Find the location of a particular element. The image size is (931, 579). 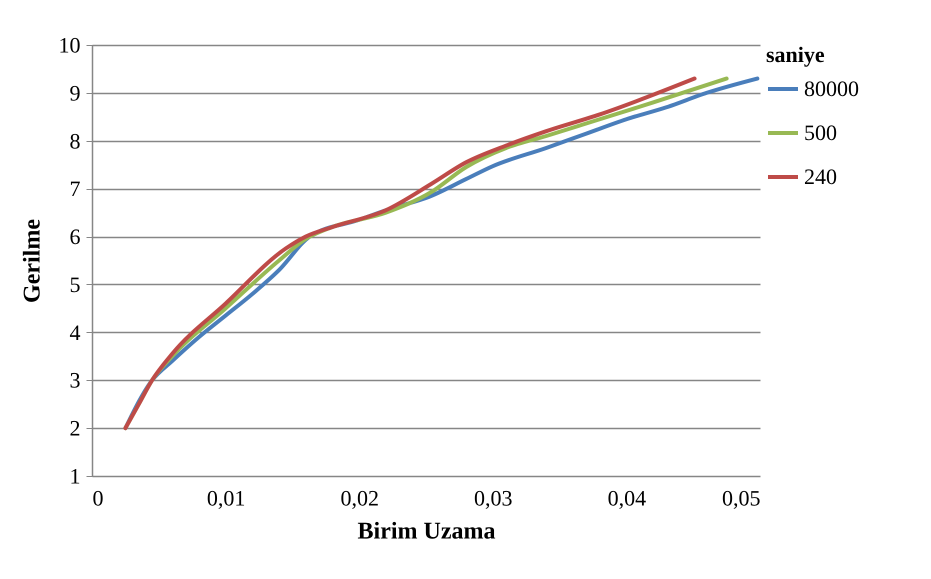

legend-label: 80000 is located at coordinates (831, 88).